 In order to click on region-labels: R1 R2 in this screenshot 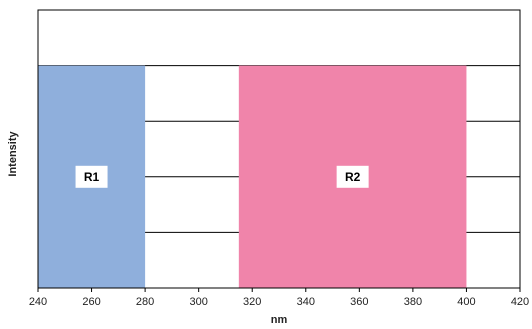, I will do `click(222, 176)`.